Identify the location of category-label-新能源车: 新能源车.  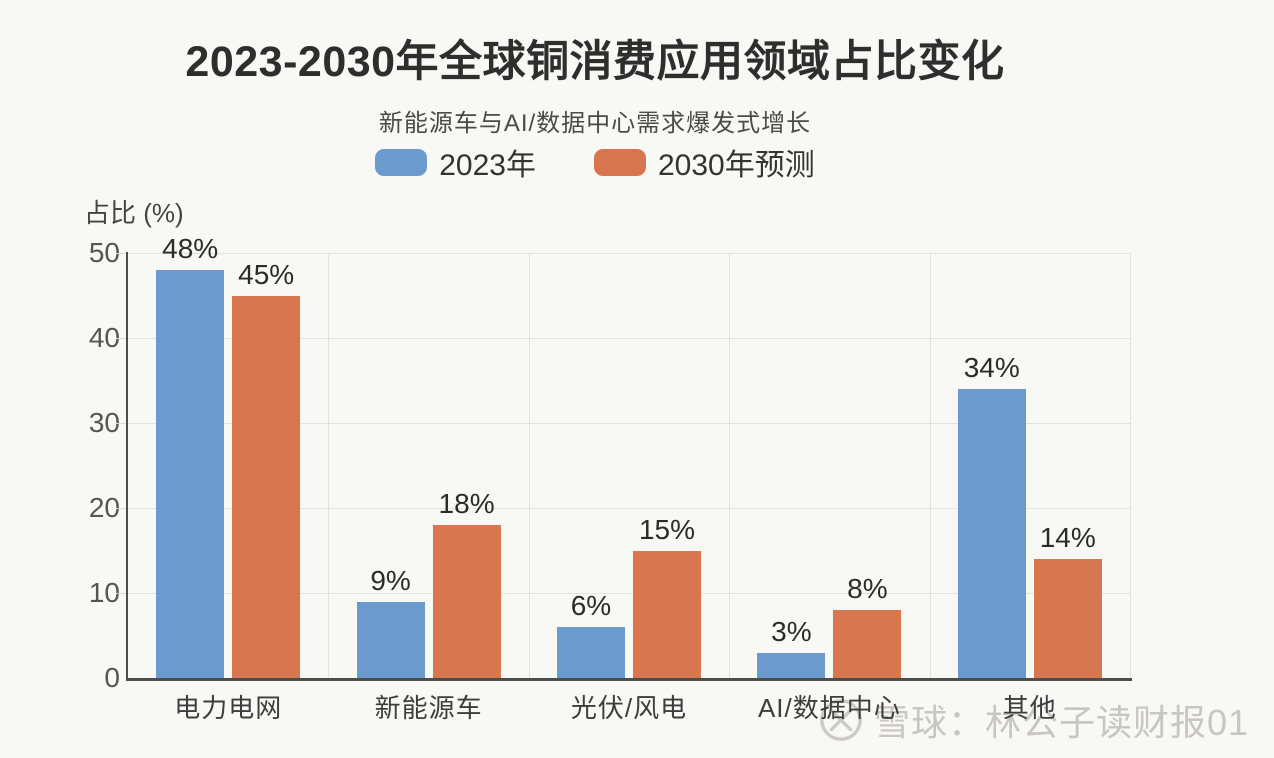
(428, 708).